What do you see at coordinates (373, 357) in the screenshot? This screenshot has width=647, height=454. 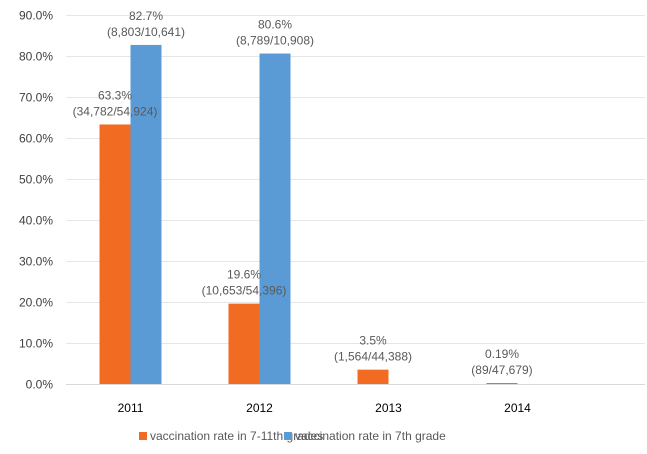 I see `data-label-fraction: (1,564/44,388)` at bounding box center [373, 357].